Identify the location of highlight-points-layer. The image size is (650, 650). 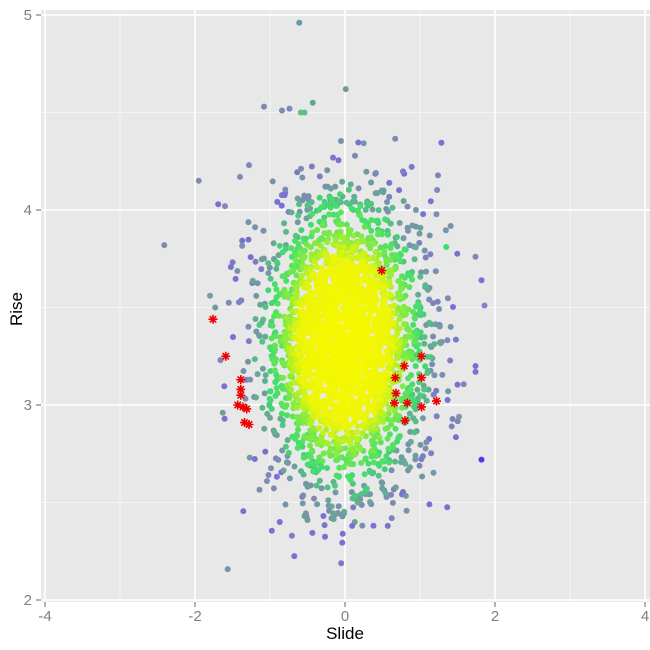
(324, 347).